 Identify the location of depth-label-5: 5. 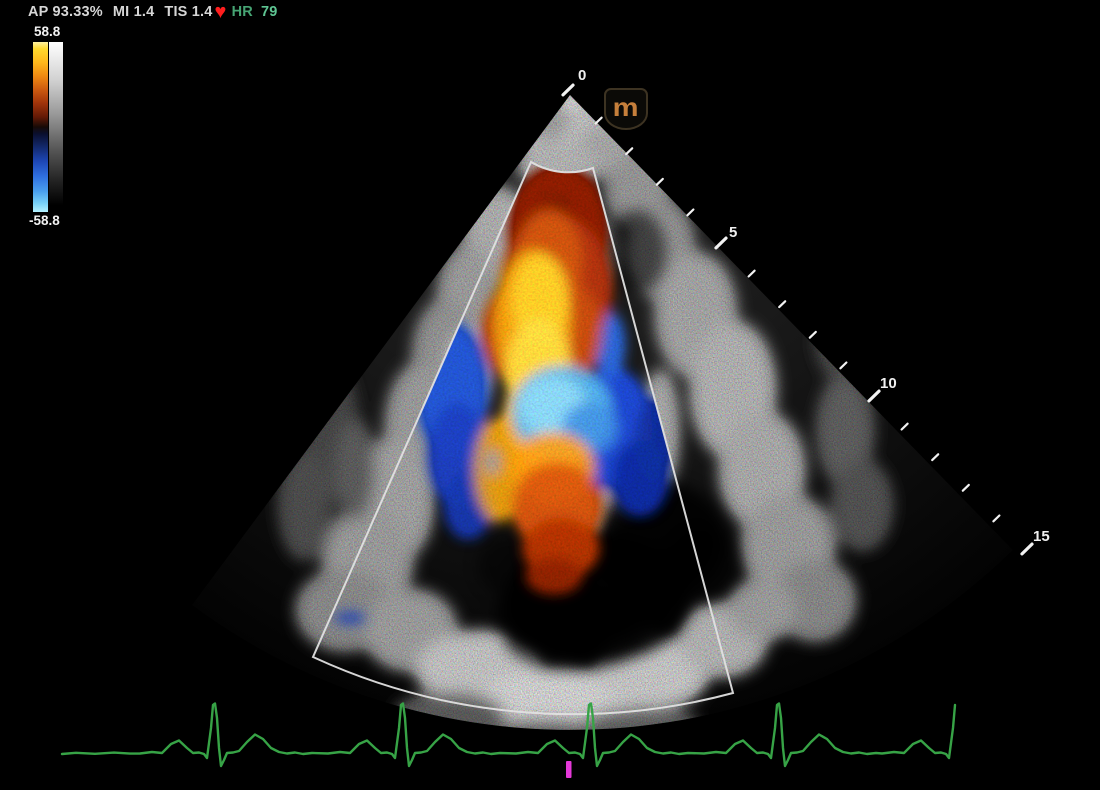
(733, 232).